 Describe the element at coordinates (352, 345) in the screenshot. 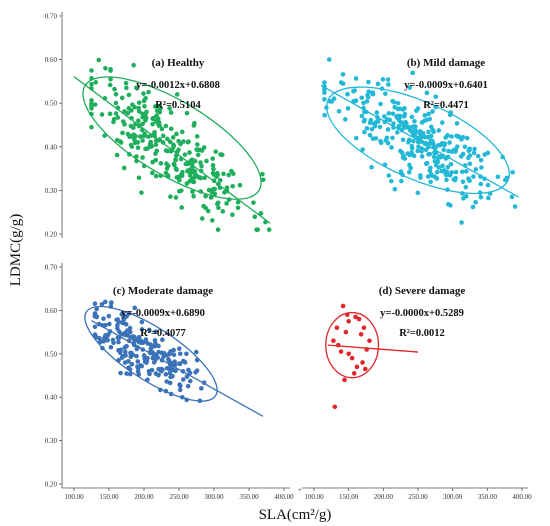

I see `confidence-ellipse` at that location.